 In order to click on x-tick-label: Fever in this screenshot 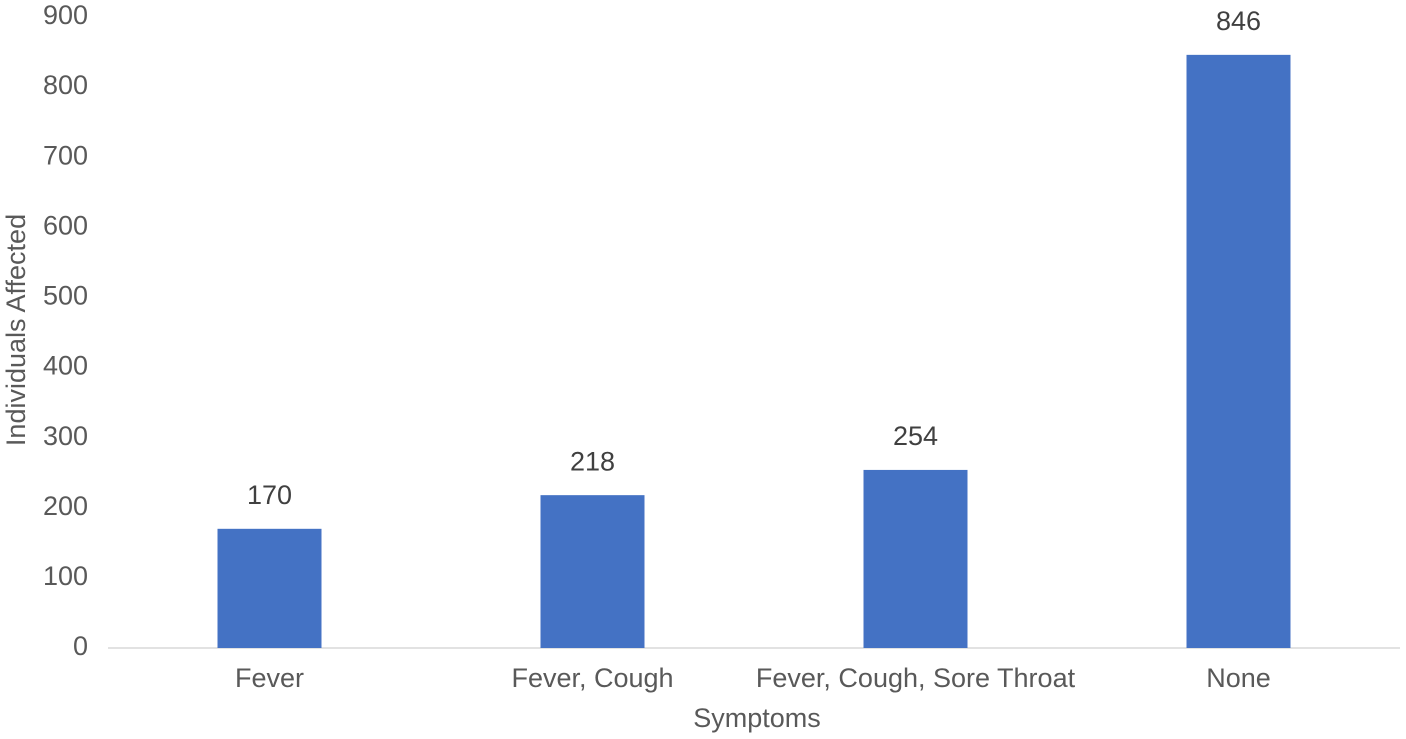, I will do `click(269, 678)`.